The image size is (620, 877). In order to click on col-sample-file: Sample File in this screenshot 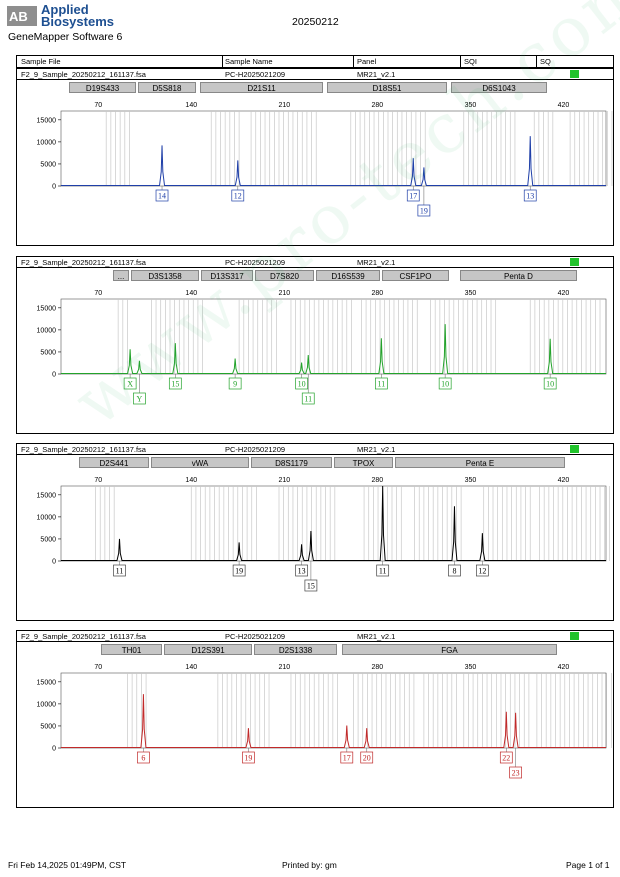, I will do `click(41, 61)`.